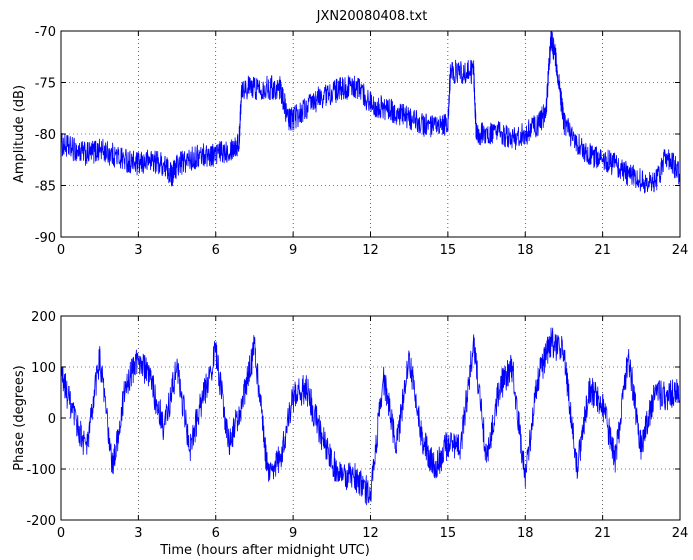  Describe the element at coordinates (41, 521) in the screenshot. I see `y-tick-label: -200` at that location.